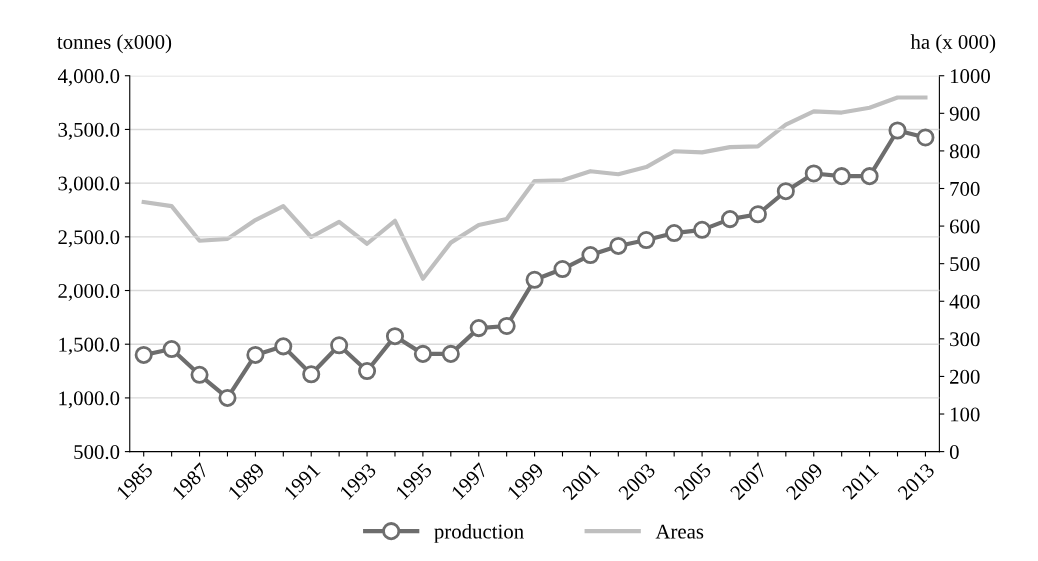 The height and width of the screenshot is (561, 1038). What do you see at coordinates (88, 78) in the screenshot?
I see `y-tick-label: 4,000.0` at bounding box center [88, 78].